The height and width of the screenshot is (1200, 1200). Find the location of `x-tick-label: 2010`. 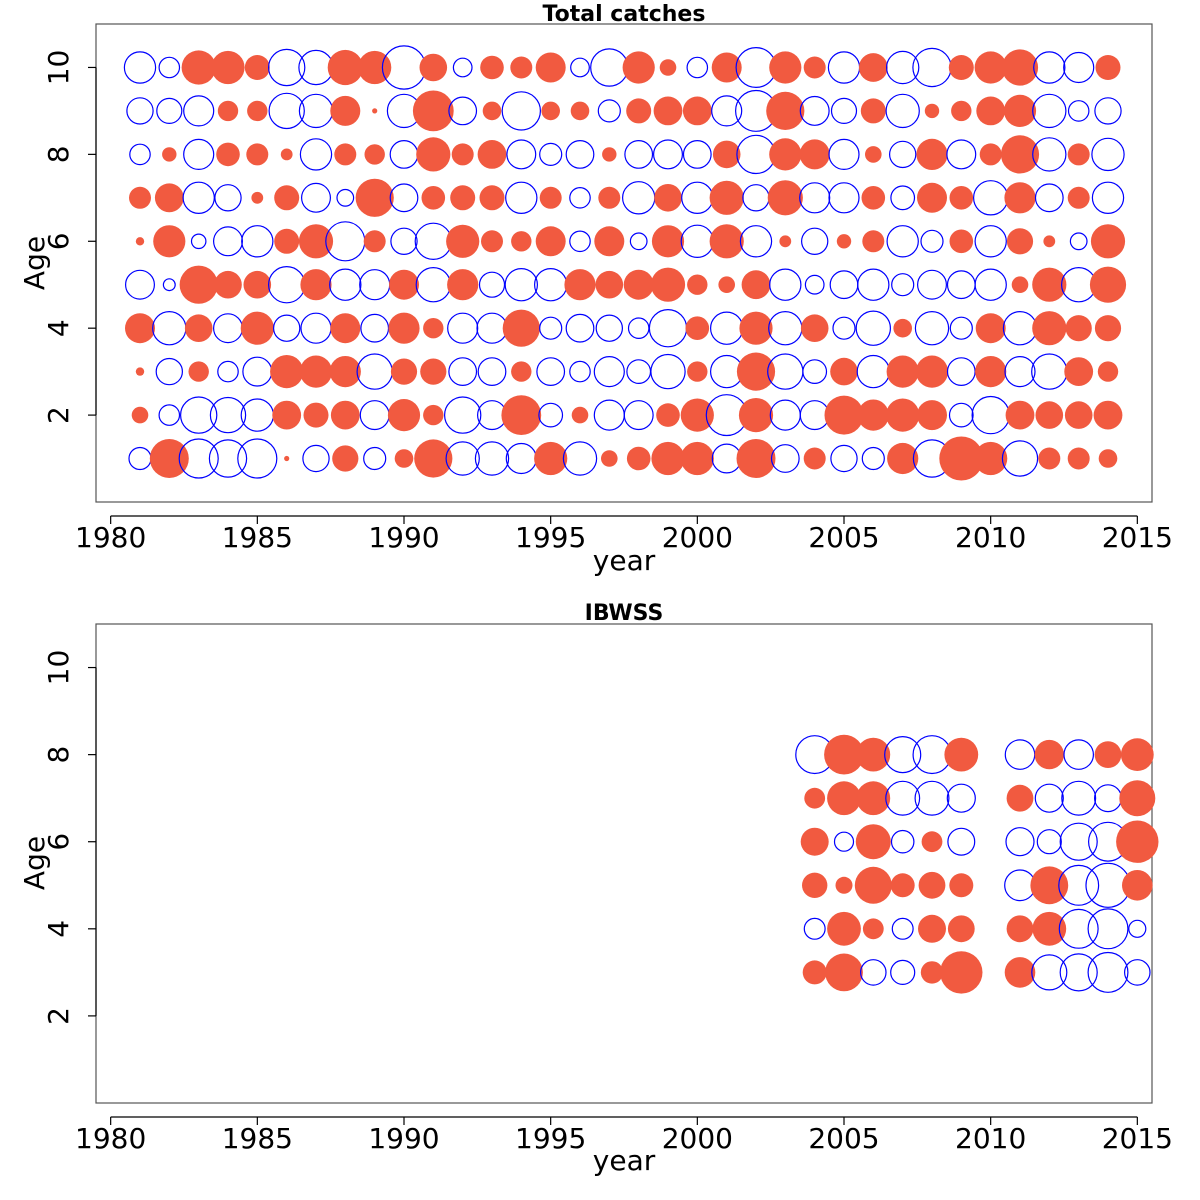

x-tick-label: 2010 is located at coordinates (990, 537).